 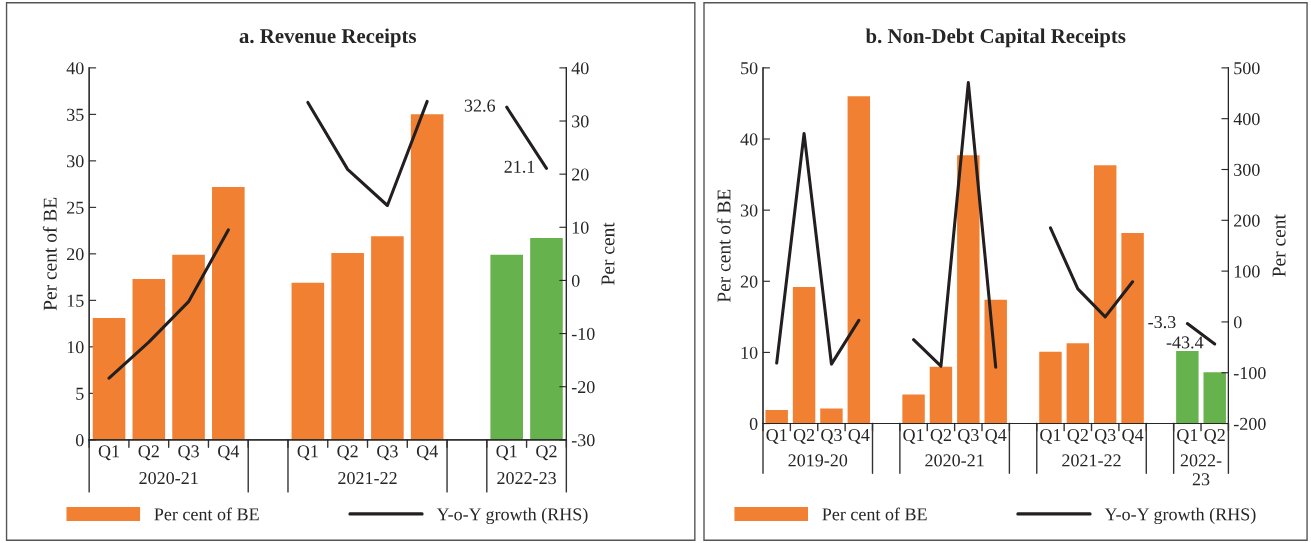 I want to click on data-label: 21.1, so click(x=519, y=166).